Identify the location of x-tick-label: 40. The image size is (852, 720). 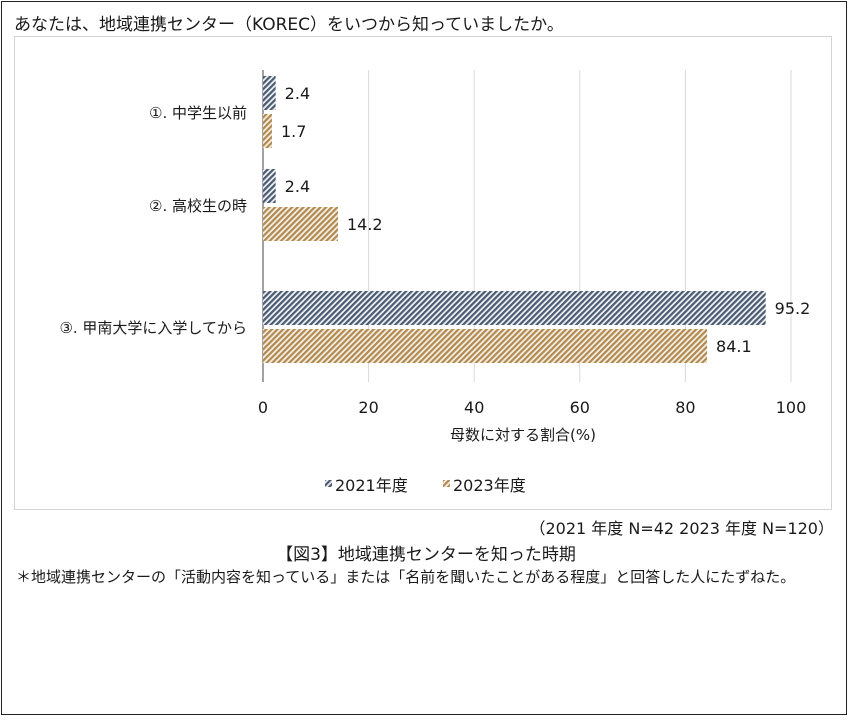
(474, 407).